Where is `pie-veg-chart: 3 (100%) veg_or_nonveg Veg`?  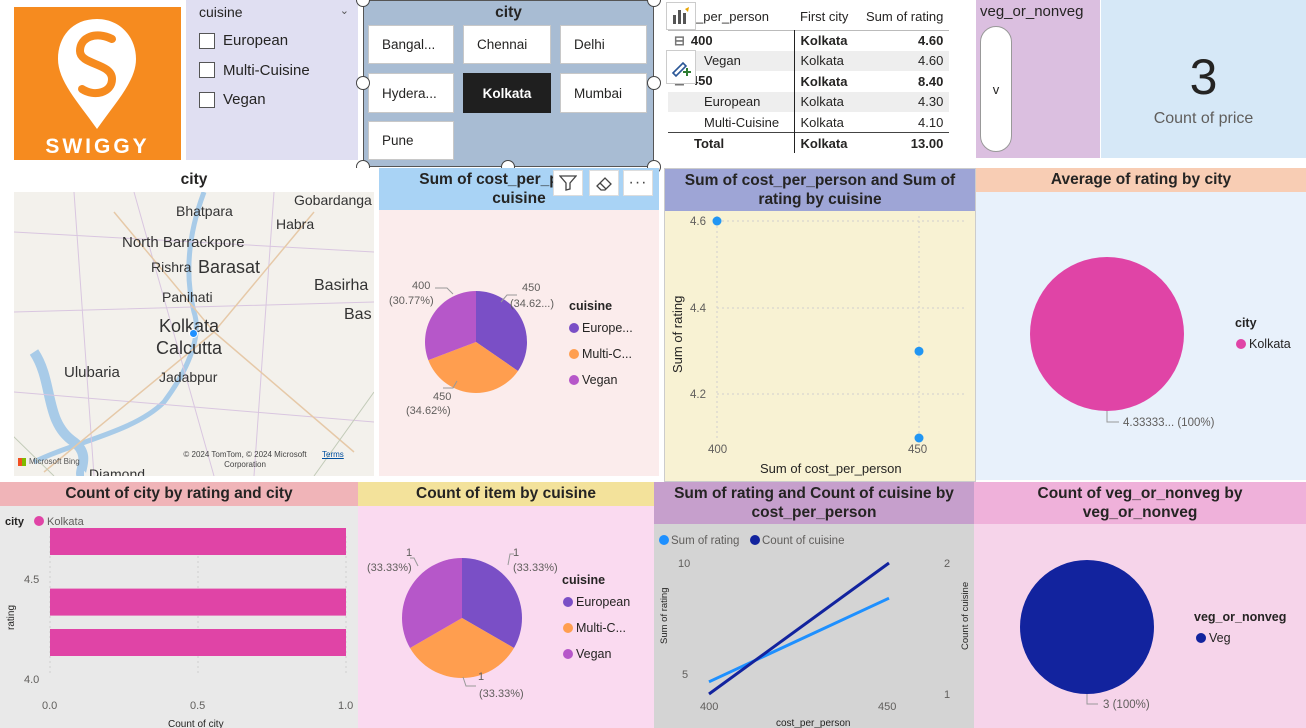 pie-veg-chart: 3 (100%) veg_or_nonveg Veg is located at coordinates (1140, 626).